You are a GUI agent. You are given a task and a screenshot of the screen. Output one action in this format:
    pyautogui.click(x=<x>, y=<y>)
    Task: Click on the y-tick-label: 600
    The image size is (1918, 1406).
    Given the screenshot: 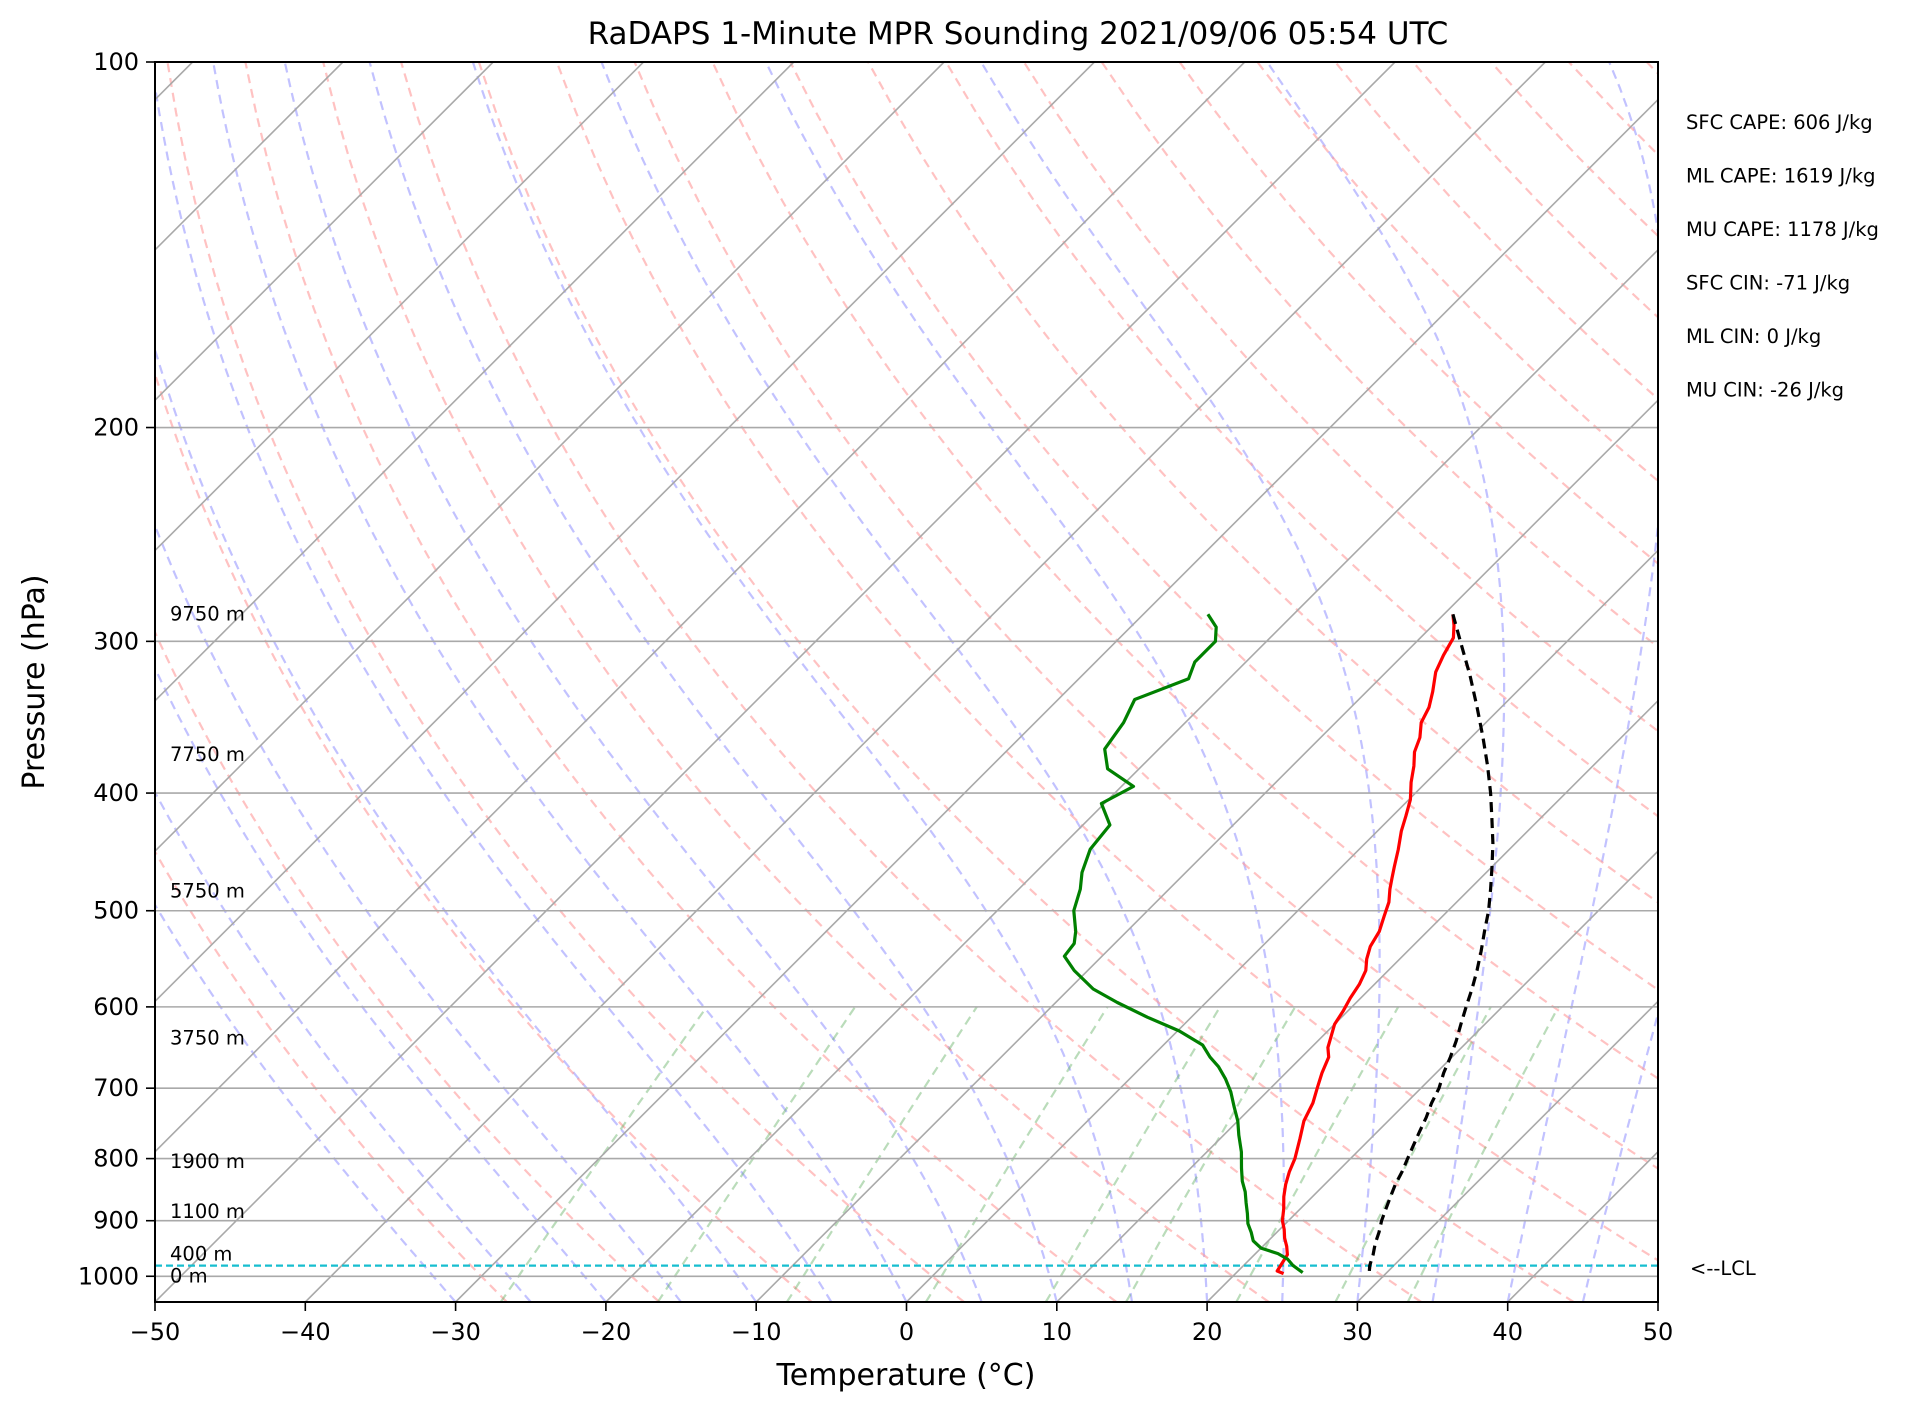 What is the action you would take?
    pyautogui.click(x=116, y=1007)
    